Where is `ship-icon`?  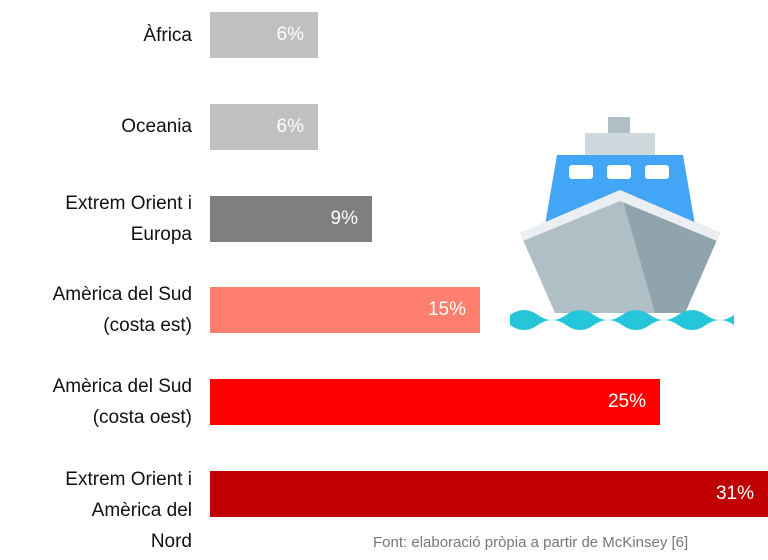 ship-icon is located at coordinates (622, 223).